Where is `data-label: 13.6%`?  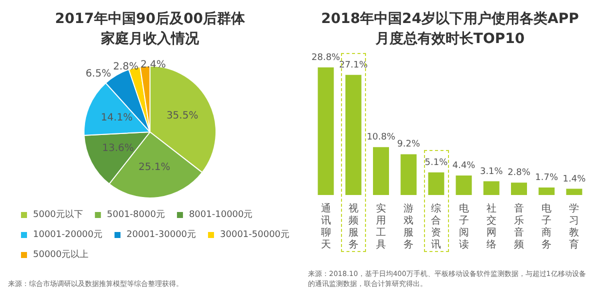
data-label: 13.6% is located at coordinates (118, 148).